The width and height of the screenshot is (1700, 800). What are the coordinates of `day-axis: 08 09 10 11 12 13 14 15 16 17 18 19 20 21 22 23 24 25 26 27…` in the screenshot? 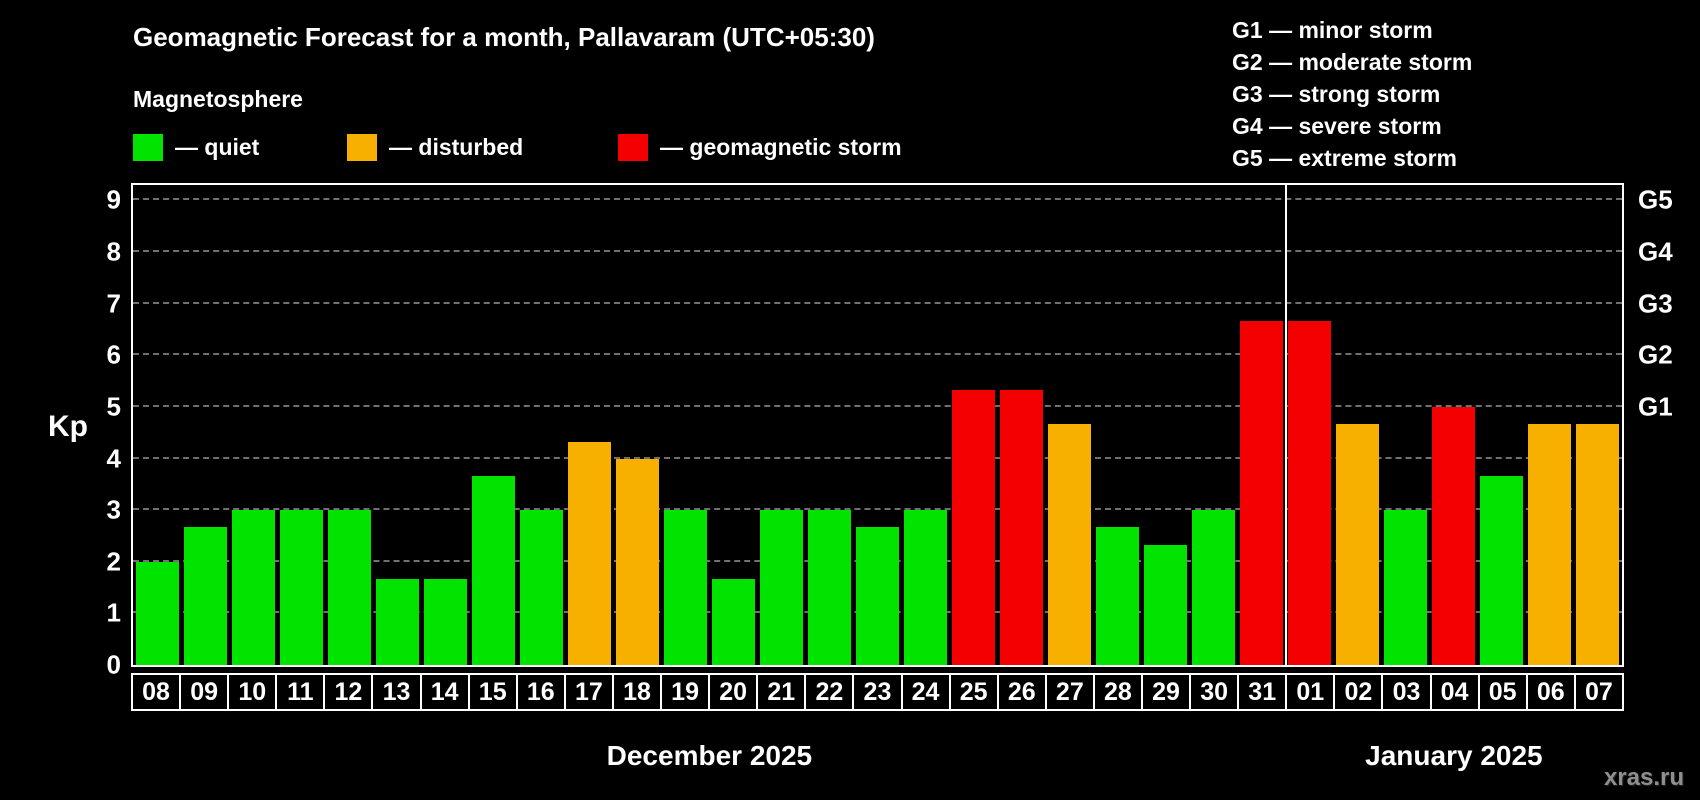 It's located at (877, 692).